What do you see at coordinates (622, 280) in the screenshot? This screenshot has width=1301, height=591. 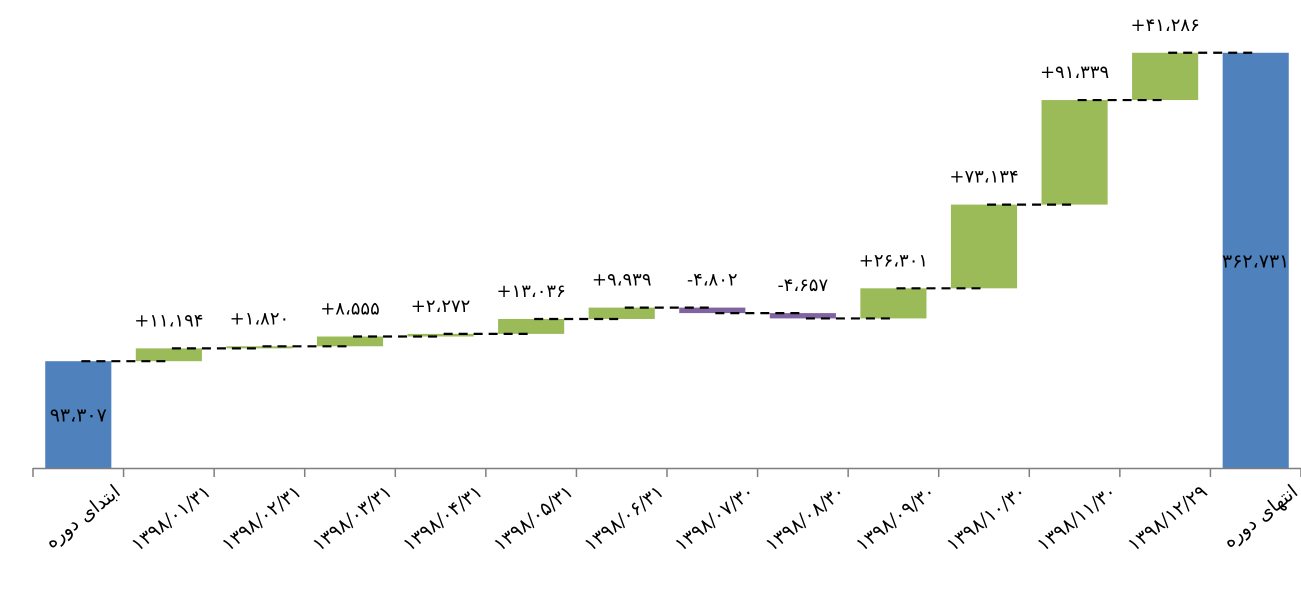 I see `data-label-6: +۹،۹۳۹` at bounding box center [622, 280].